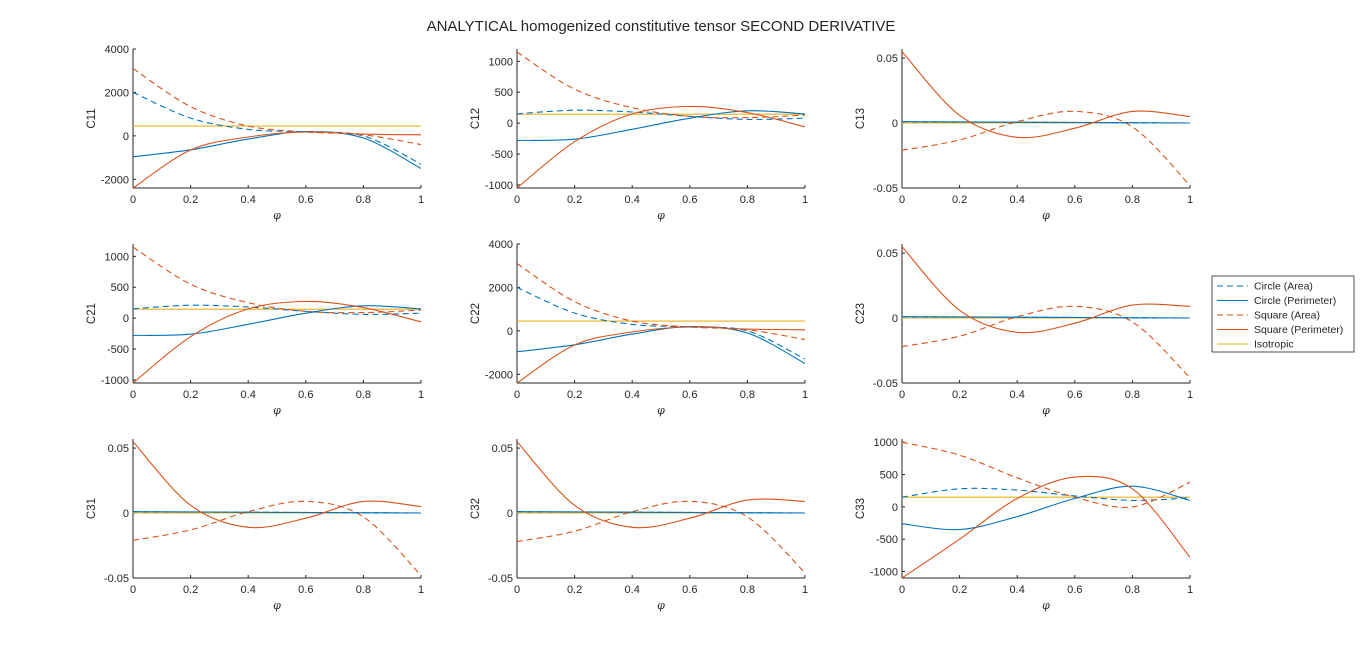 The height and width of the screenshot is (651, 1366). Describe the element at coordinates (120, 288) in the screenshot. I see `y-tick-label: 500` at that location.